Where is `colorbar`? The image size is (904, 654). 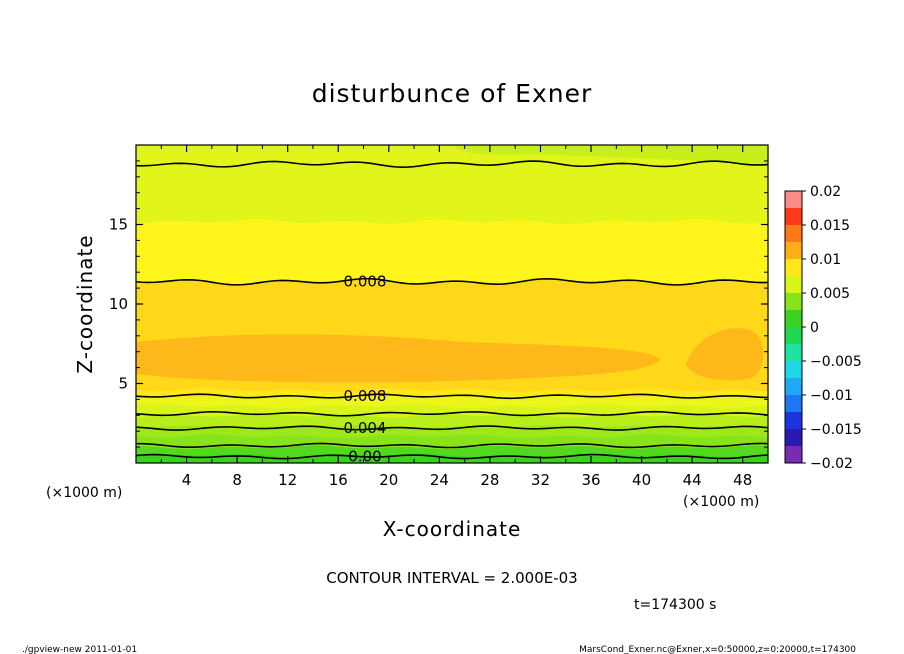 colorbar is located at coordinates (793, 327).